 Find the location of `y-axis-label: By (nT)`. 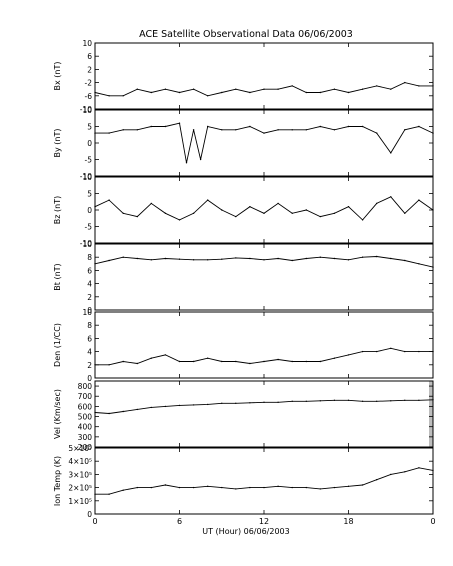

y-axis-label: By (nT) is located at coordinates (57, 143).